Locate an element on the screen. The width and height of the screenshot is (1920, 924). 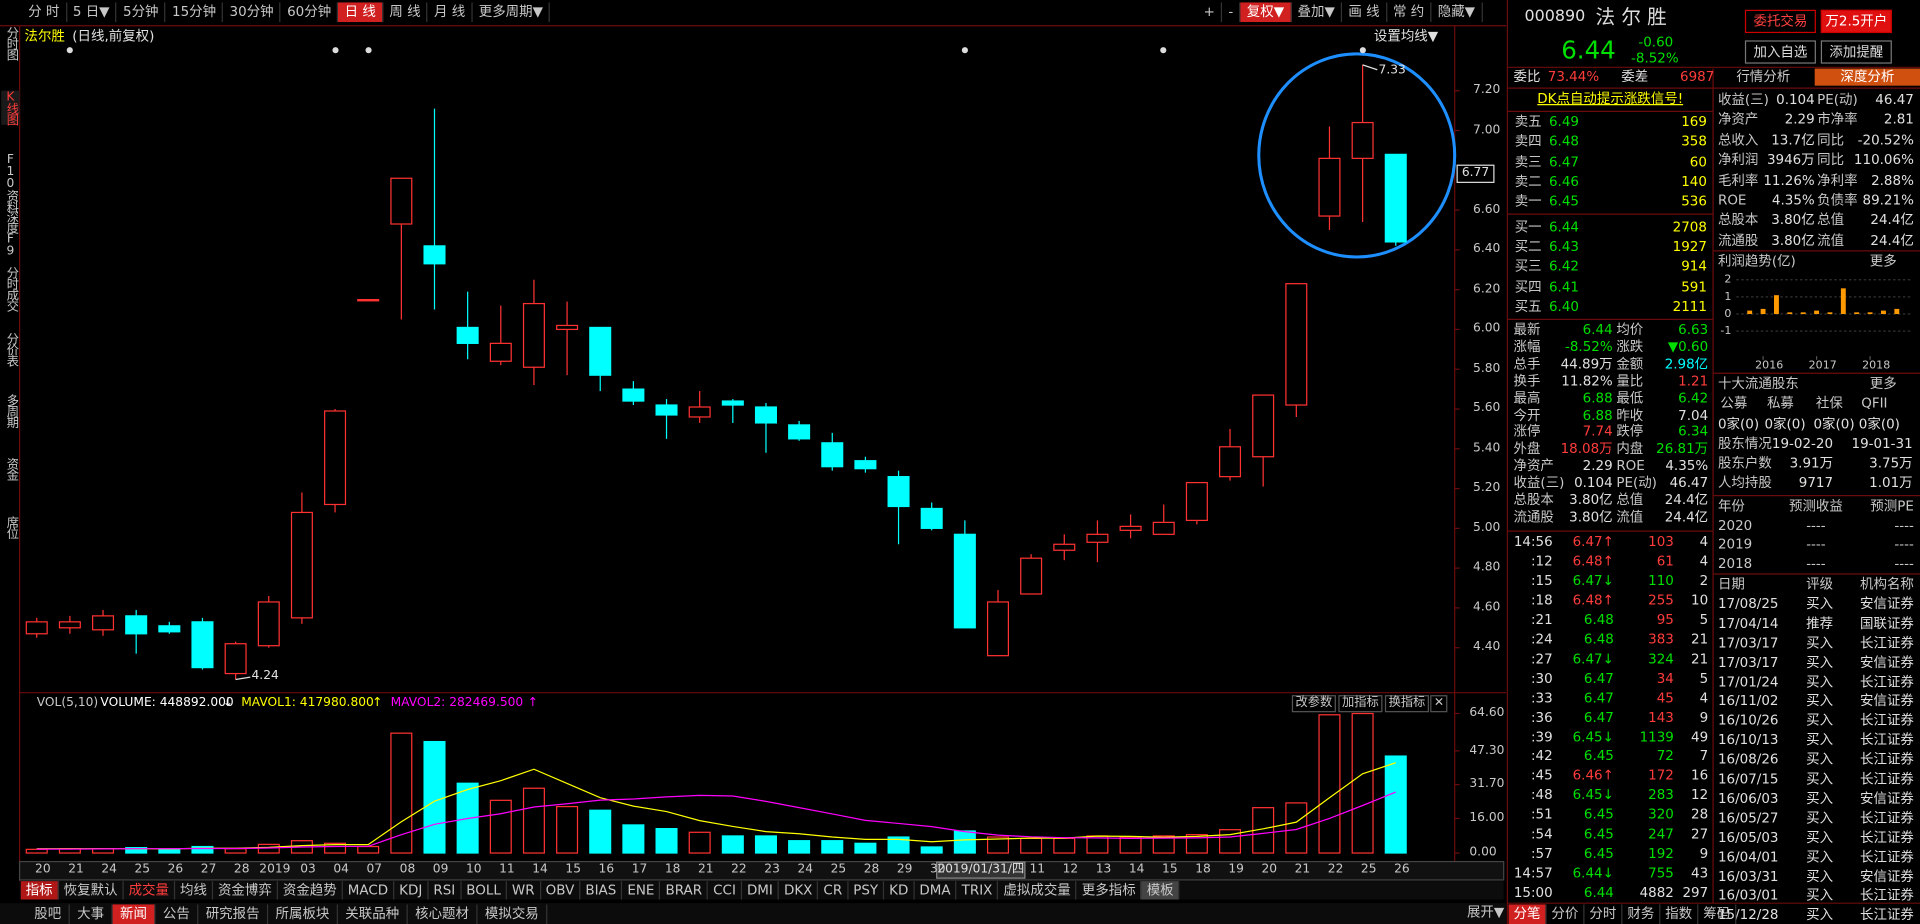
x-tick-label: 20 is located at coordinates (1269, 869).